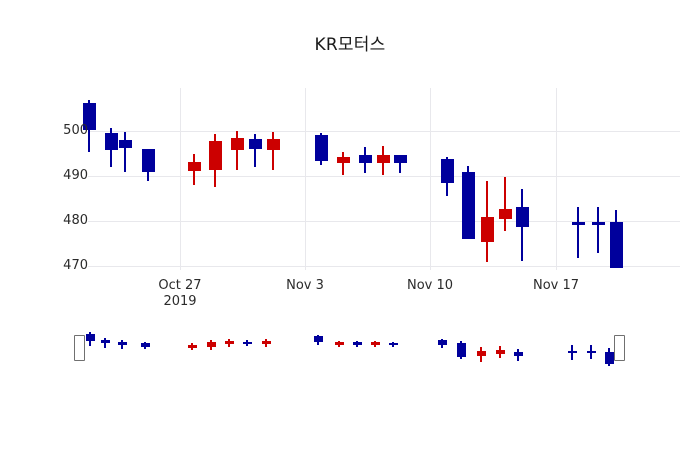 The width and height of the screenshot is (700, 450). I want to click on navigator-handle-left, so click(79, 348).